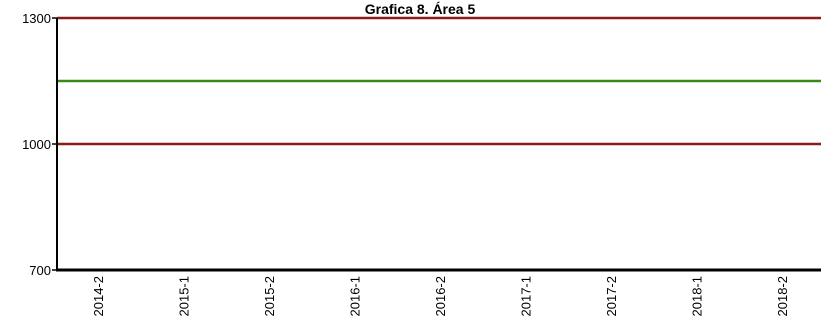 Image resolution: width=821 pixels, height=330 pixels. I want to click on y-tick-labels: 700 1000 1300, so click(36, 144).